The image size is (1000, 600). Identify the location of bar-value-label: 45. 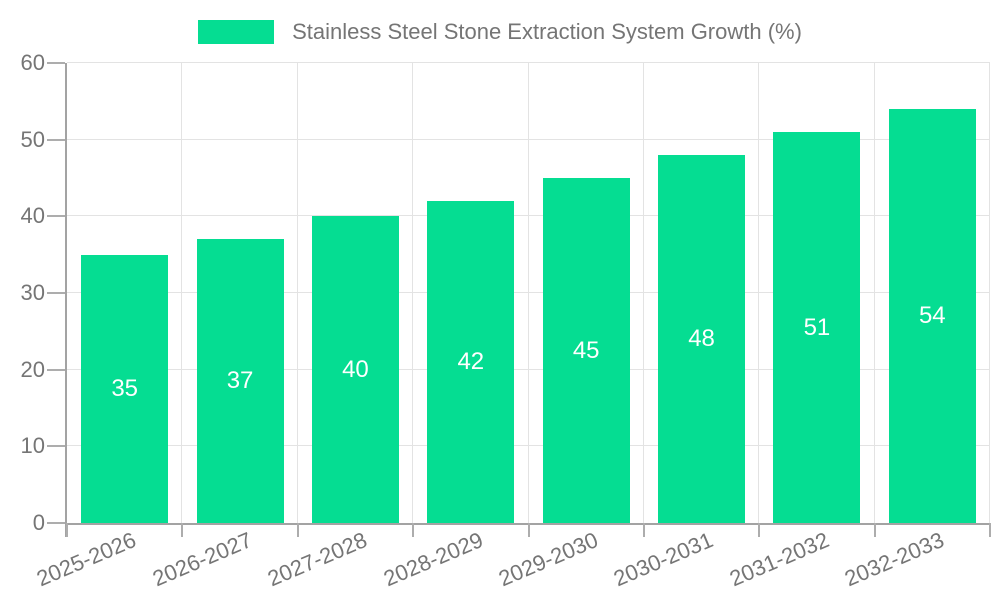
(586, 350).